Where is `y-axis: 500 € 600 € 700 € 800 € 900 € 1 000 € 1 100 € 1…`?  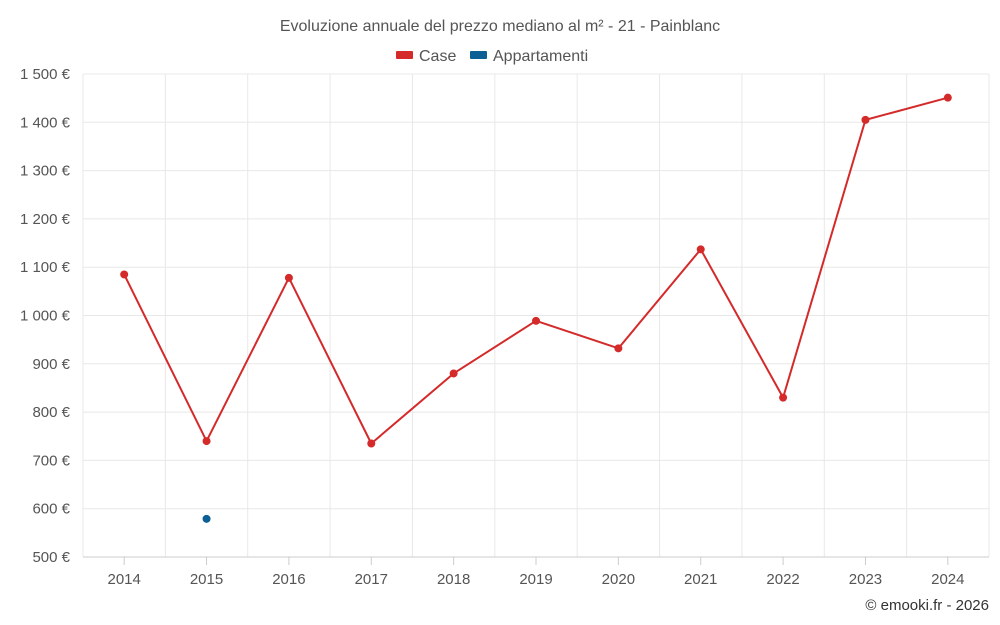
y-axis: 500 € 600 € 700 € 800 € 900 € 1 000 € 1 100 € 1… is located at coordinates (45, 316).